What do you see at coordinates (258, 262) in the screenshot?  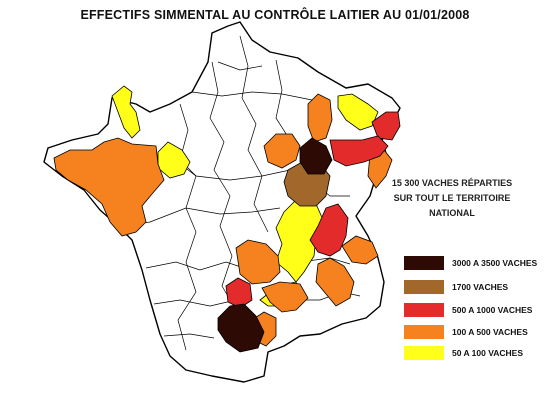 I see `region-100-500-massif-central` at bounding box center [258, 262].